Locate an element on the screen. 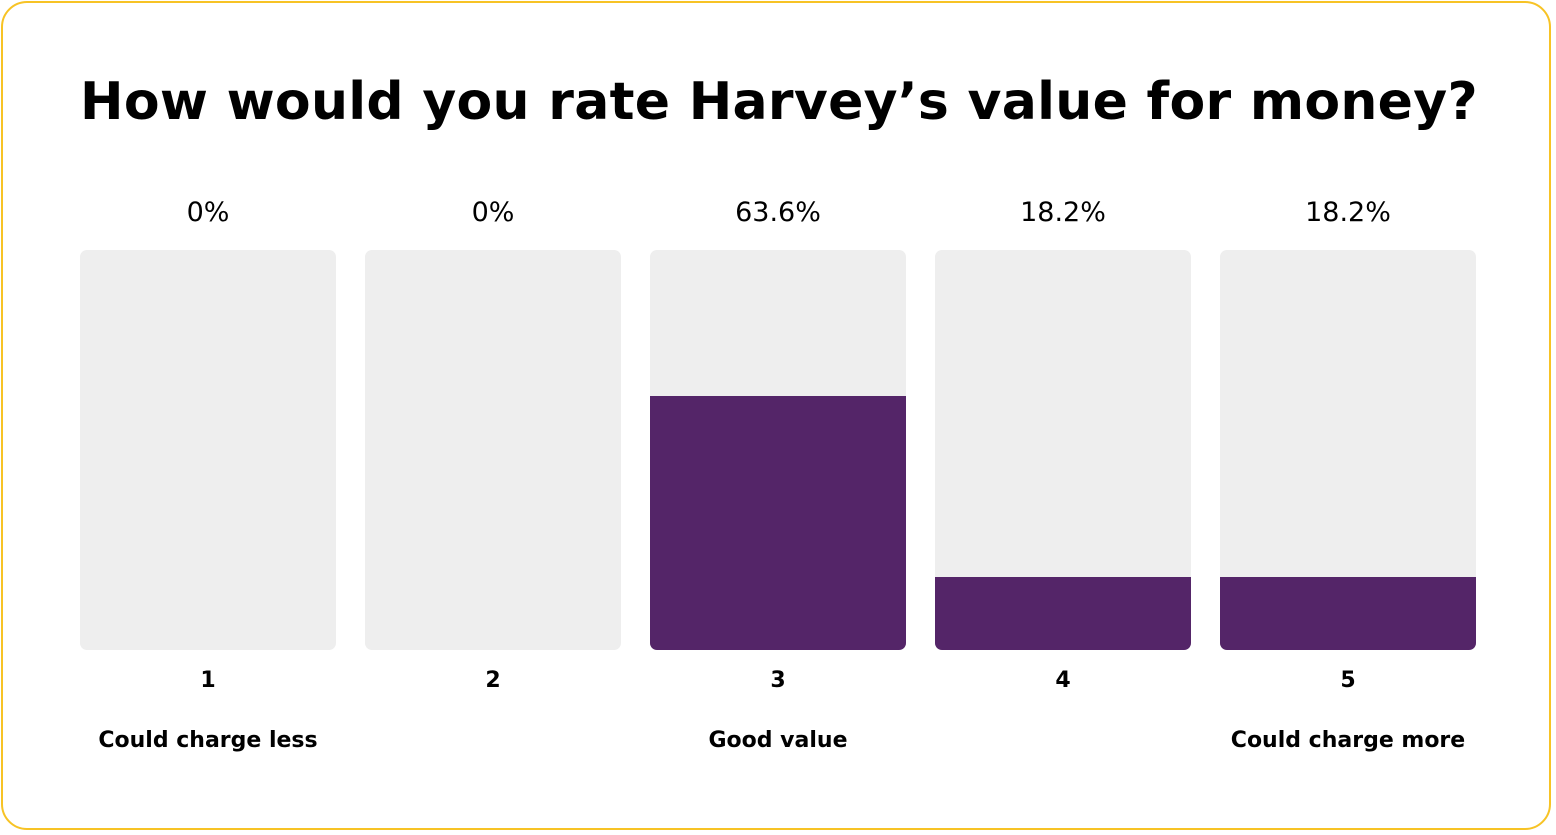 The height and width of the screenshot is (835, 1556). scale-label: Could charge more is located at coordinates (1348, 740).